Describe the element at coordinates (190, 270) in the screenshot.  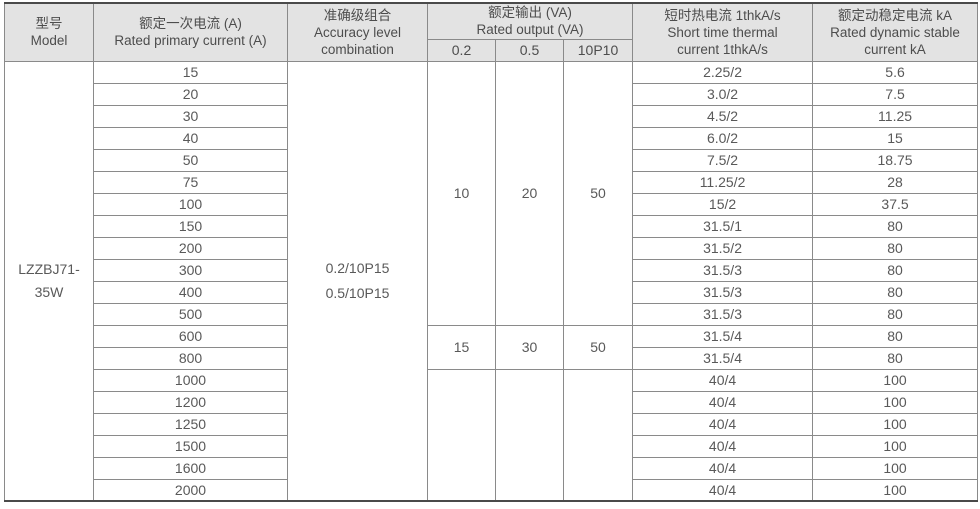
I see `primary-current-cell: 300` at that location.